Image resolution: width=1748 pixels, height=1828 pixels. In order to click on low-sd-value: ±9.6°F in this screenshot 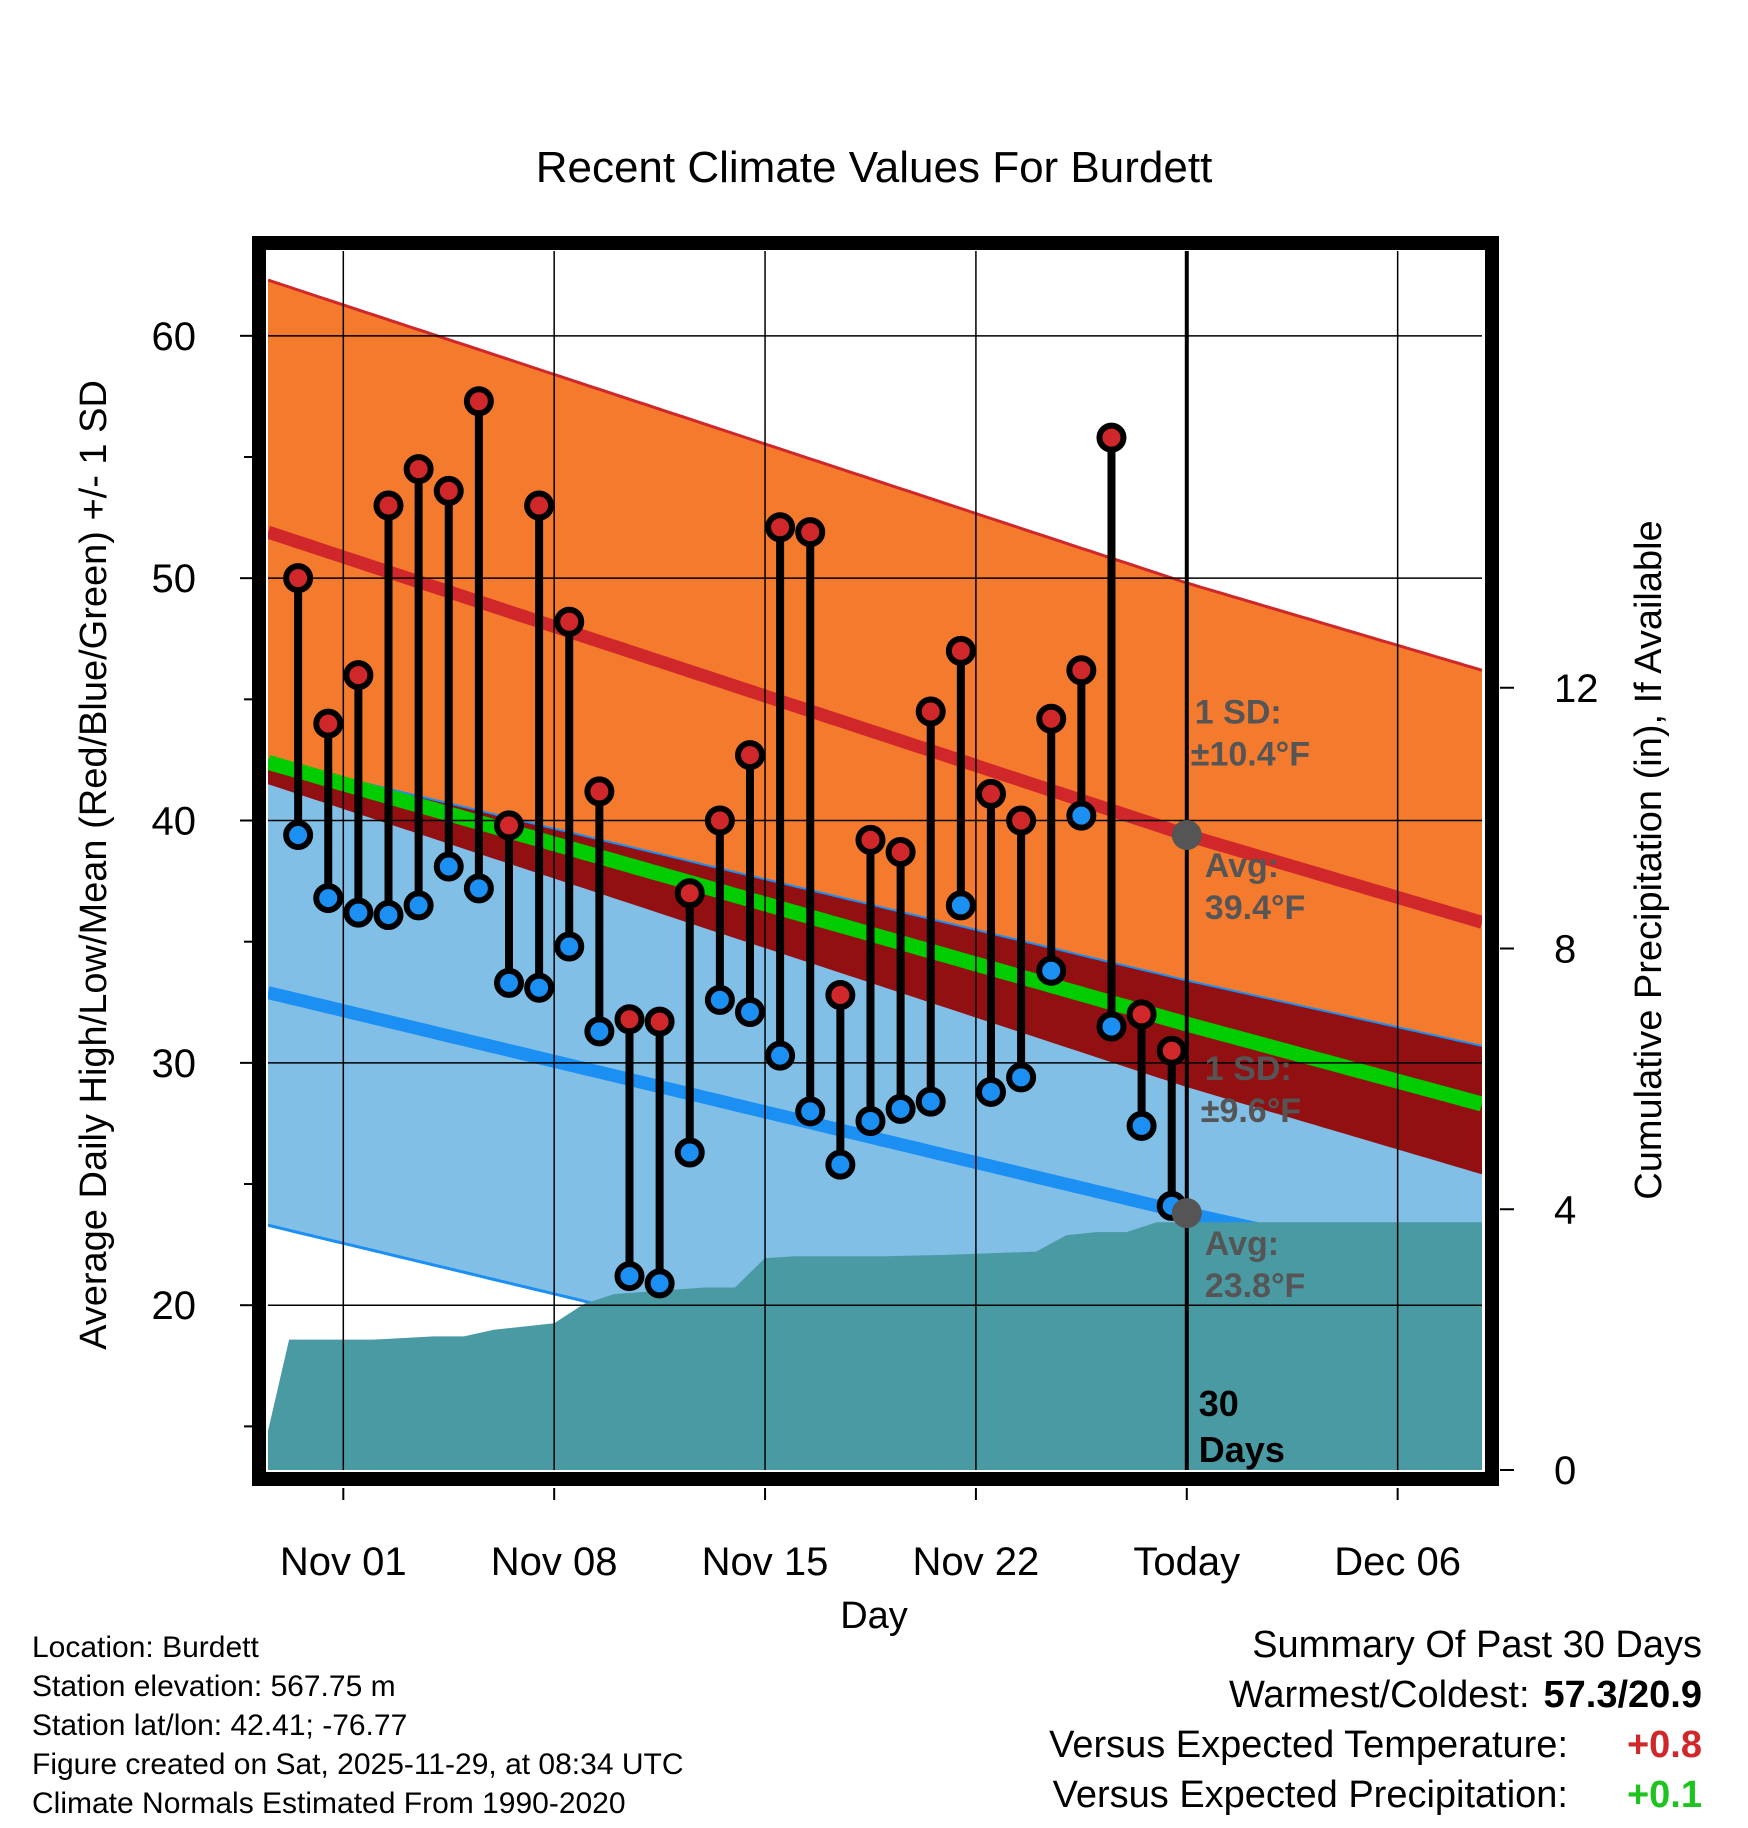, I will do `click(1251, 1111)`.